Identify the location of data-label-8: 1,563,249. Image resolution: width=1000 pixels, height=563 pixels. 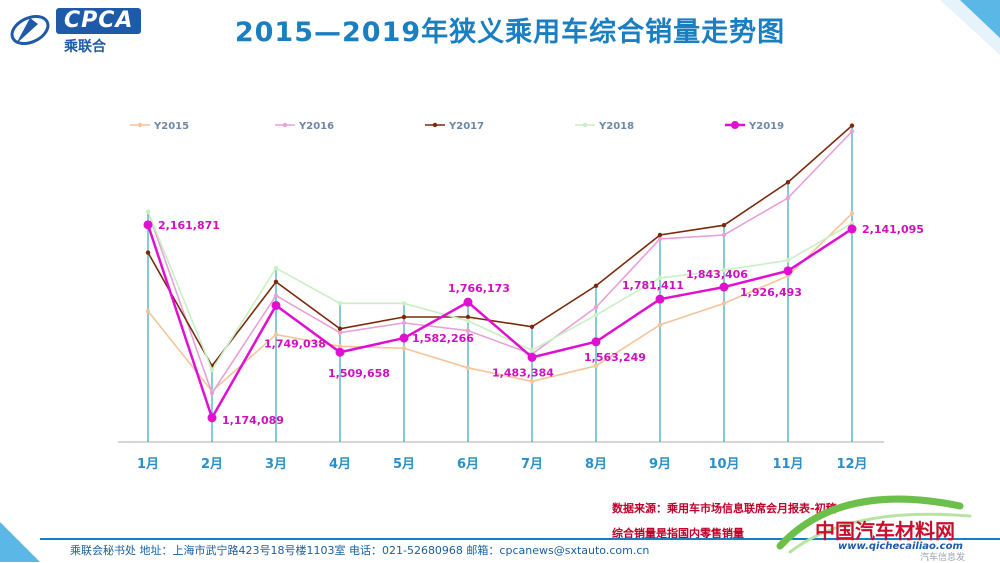
(615, 357).